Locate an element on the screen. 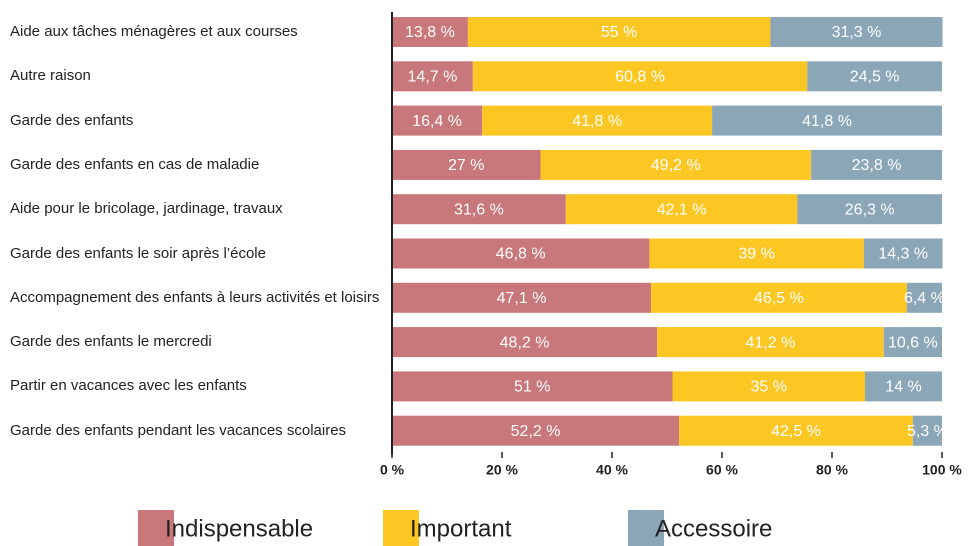  data-label: 10,6 % is located at coordinates (913, 342).